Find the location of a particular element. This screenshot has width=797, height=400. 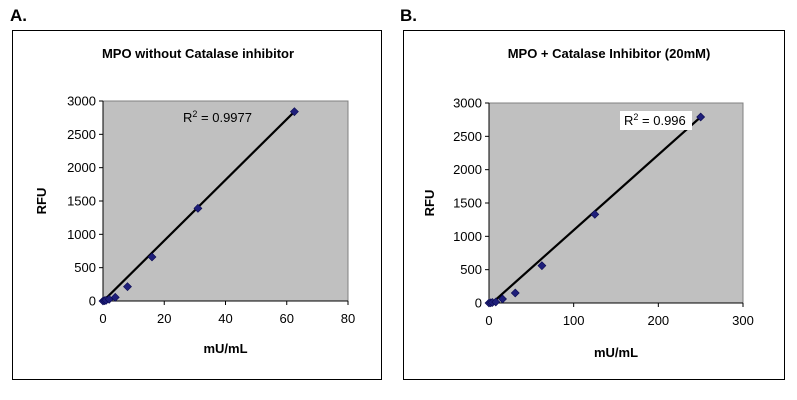

chart-a-x-tick-label: 80 is located at coordinates (348, 318).